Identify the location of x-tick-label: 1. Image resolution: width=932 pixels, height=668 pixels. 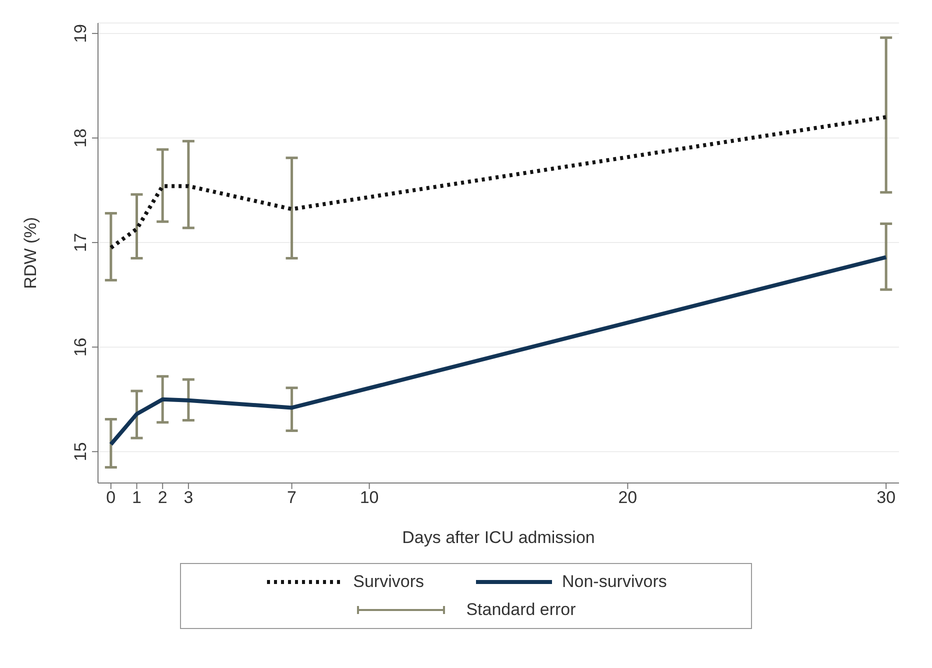
(137, 498).